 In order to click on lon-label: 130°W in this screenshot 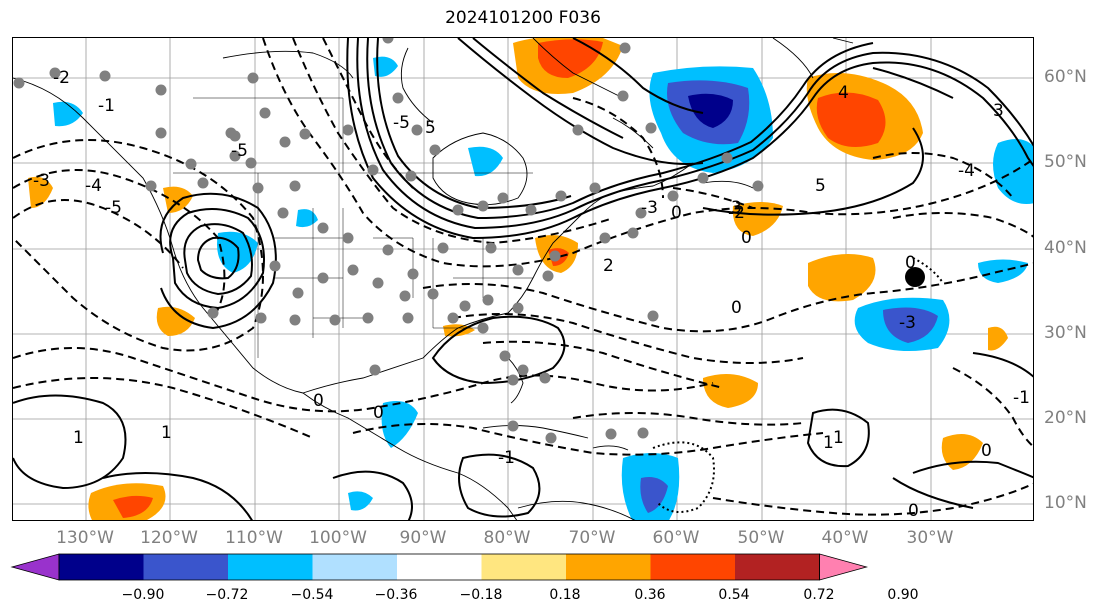, I will do `click(85, 538)`.